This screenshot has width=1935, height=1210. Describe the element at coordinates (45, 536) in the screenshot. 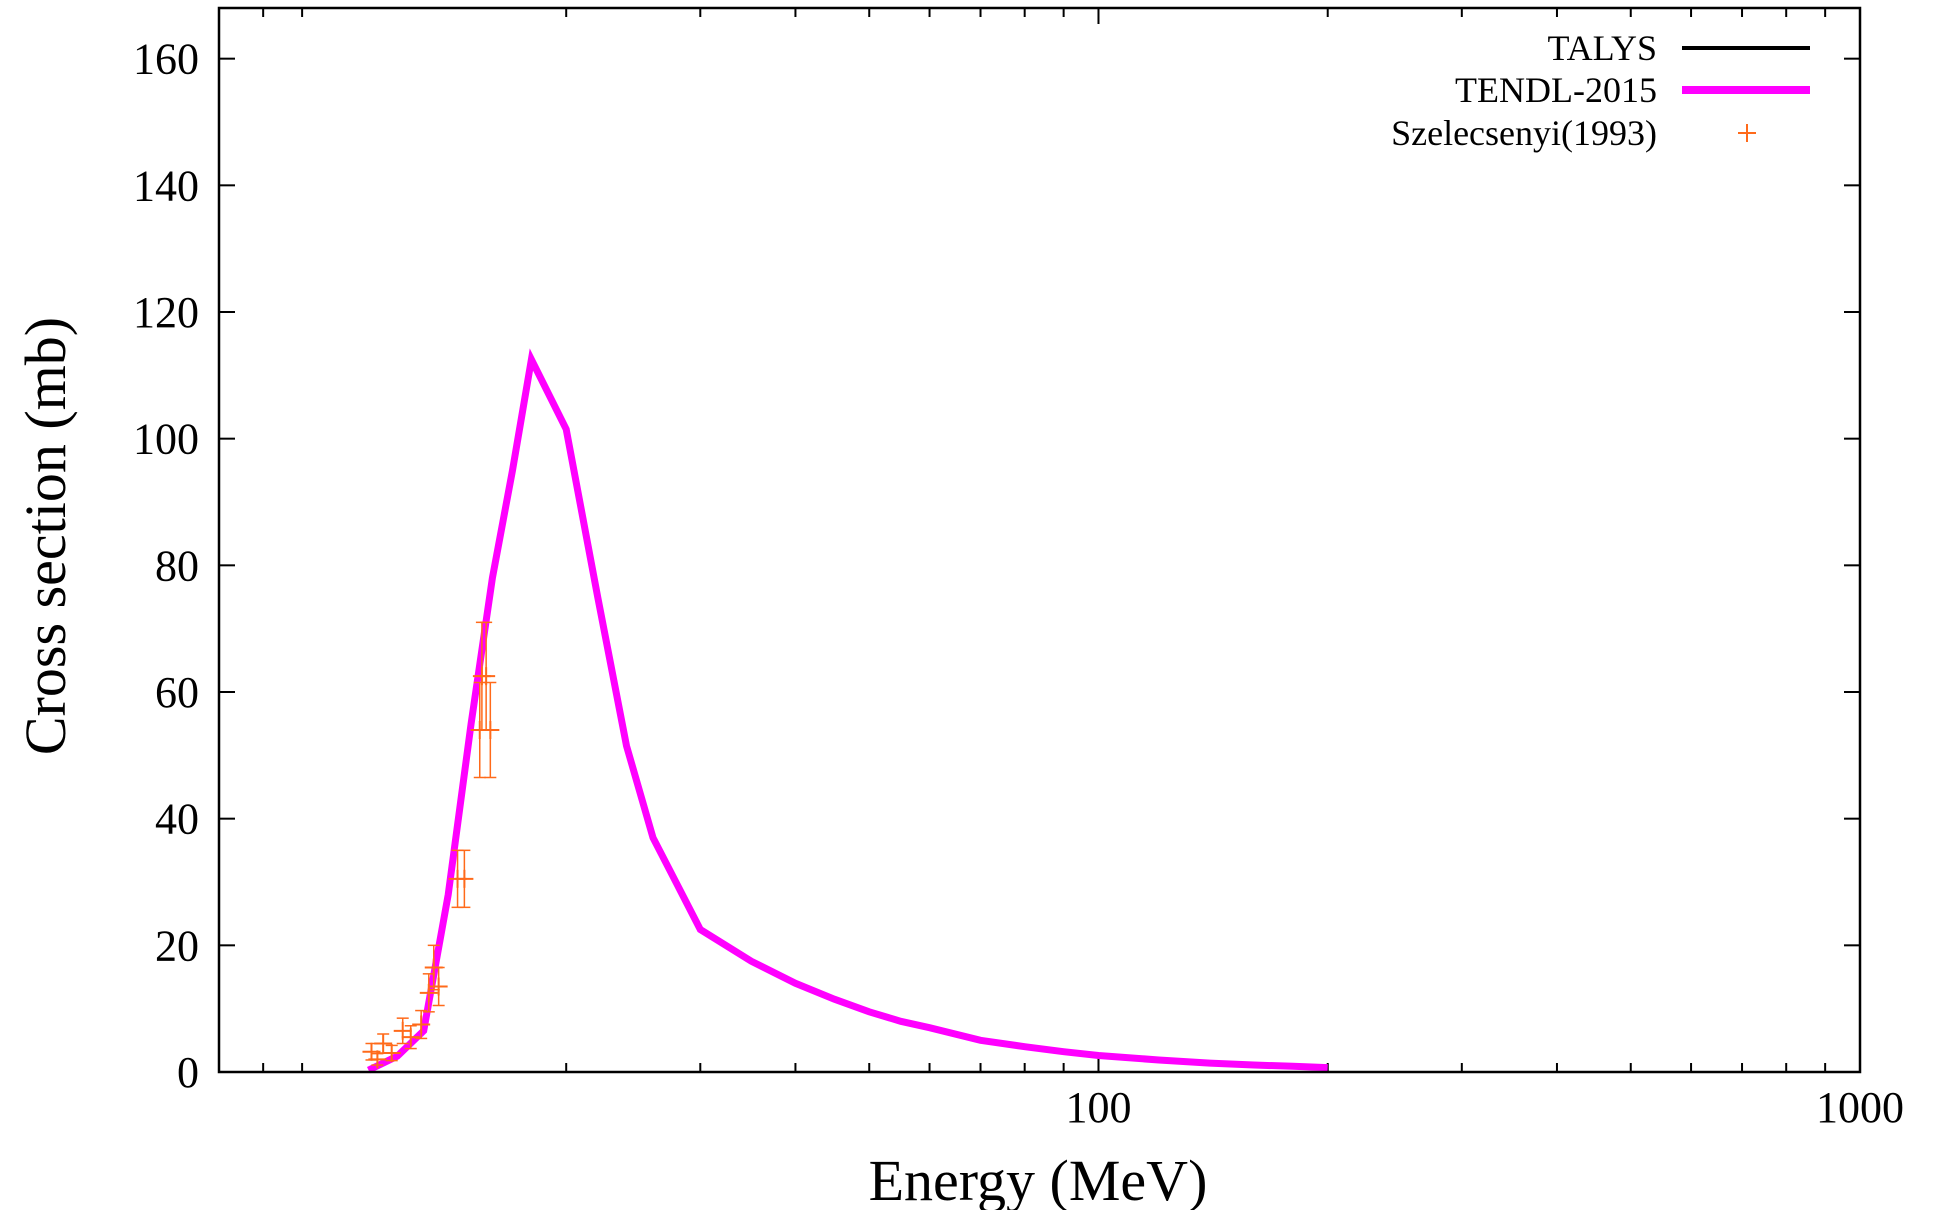

I see `y-axis-title: Cross section (mb)` at that location.